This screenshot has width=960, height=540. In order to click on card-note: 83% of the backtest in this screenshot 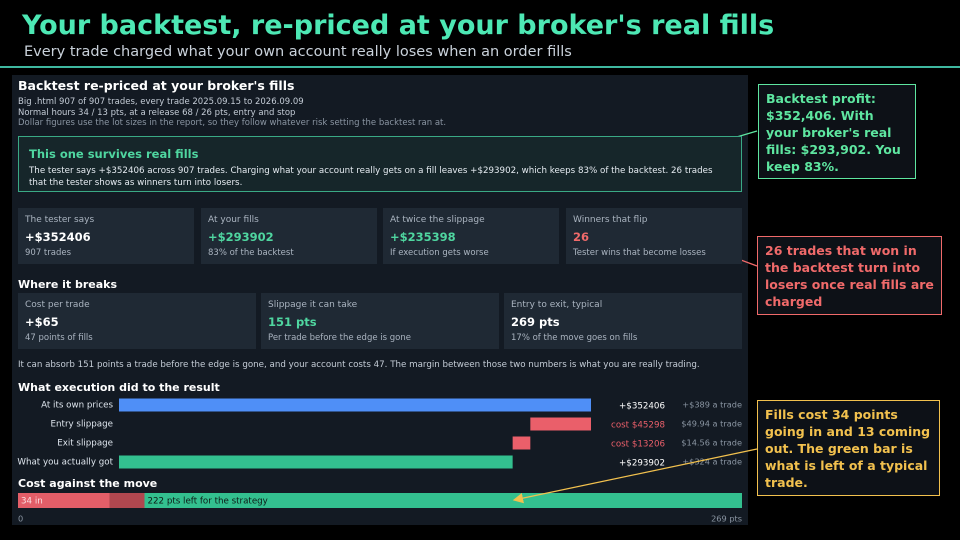, I will do `click(251, 253)`.